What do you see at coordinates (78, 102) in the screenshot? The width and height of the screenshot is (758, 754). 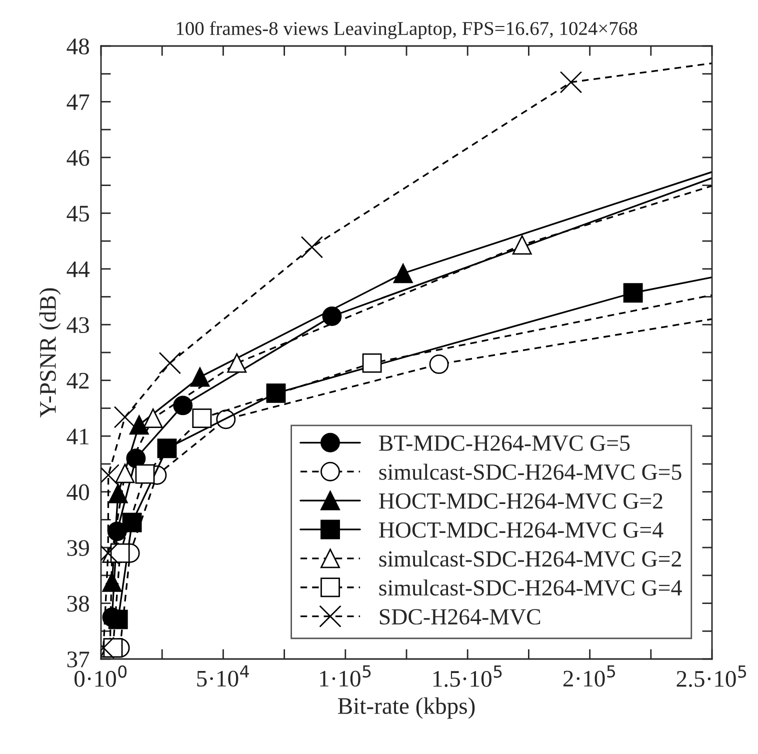 I see `y-tick-label: 47` at bounding box center [78, 102].